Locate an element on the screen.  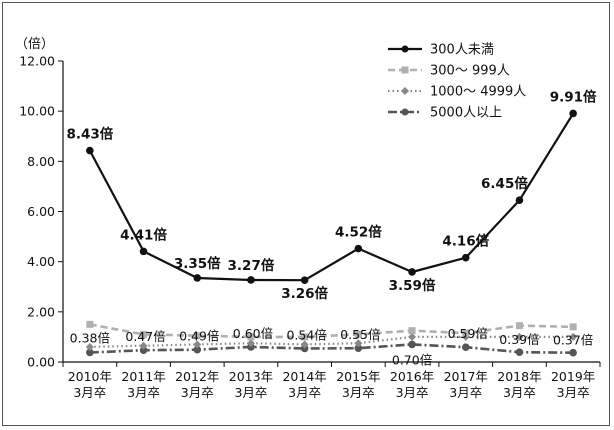
y-tick-label: 0.00 is located at coordinates (41, 362).